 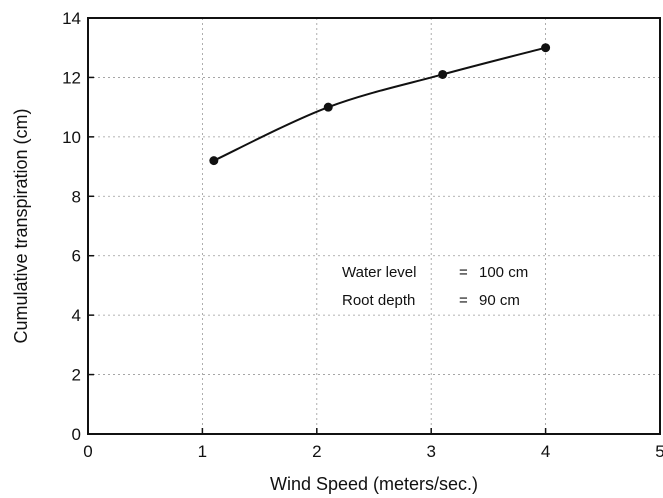 I want to click on x-tick-label: 3, so click(x=430, y=451).